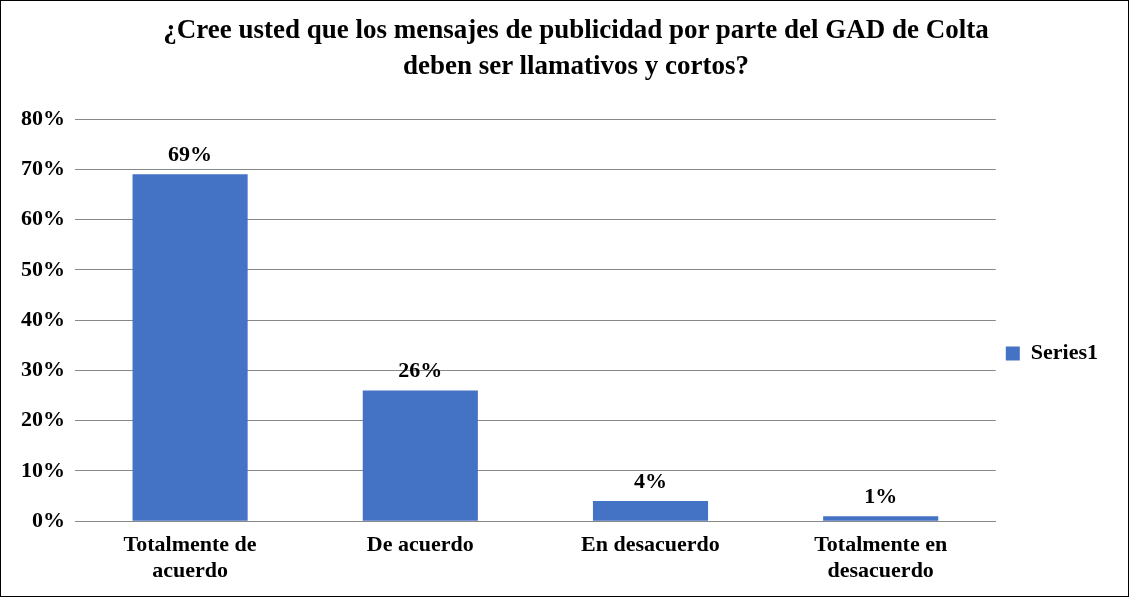 This screenshot has width=1129, height=597. What do you see at coordinates (43, 117) in the screenshot?
I see `y-tick-label: 80%` at bounding box center [43, 117].